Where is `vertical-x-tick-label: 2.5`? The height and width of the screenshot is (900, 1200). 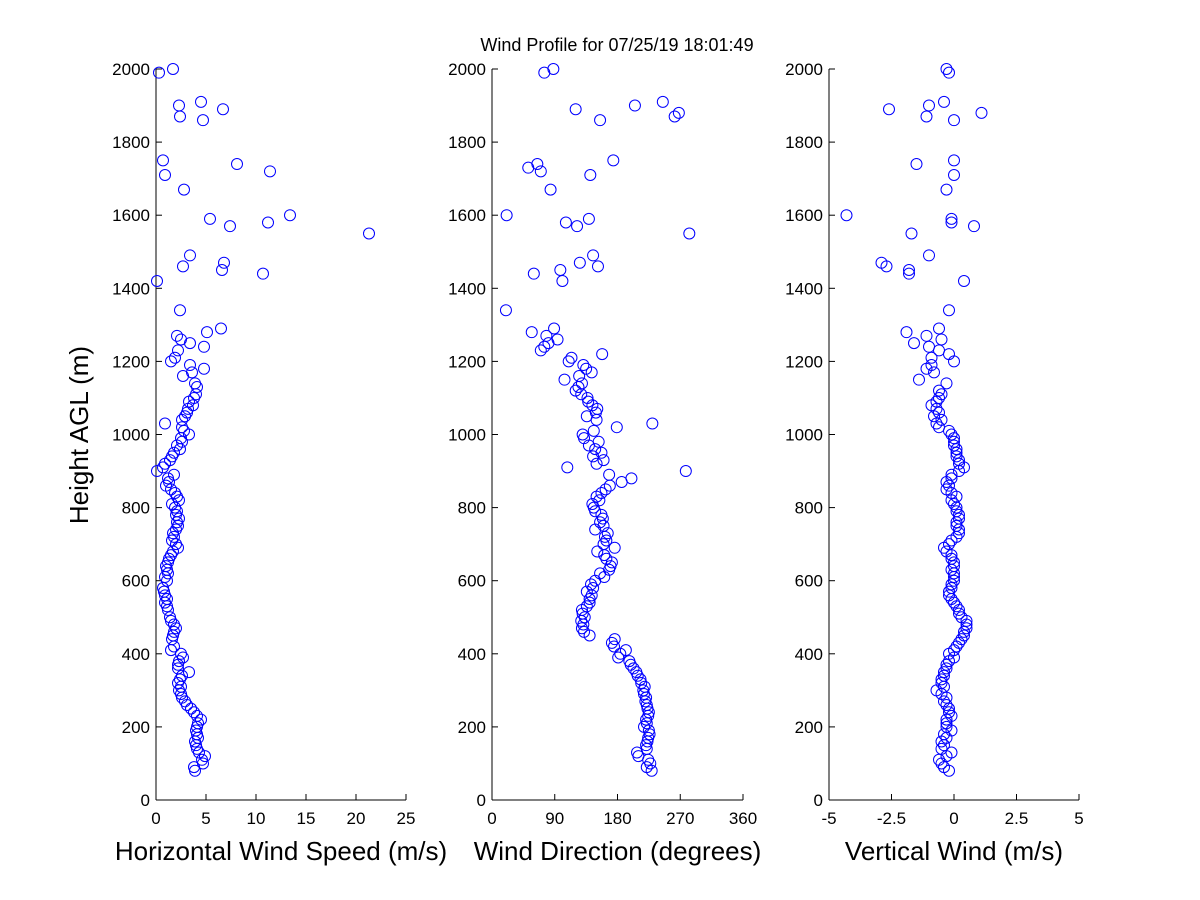 vertical-x-tick-label: 2.5 is located at coordinates (1017, 818).